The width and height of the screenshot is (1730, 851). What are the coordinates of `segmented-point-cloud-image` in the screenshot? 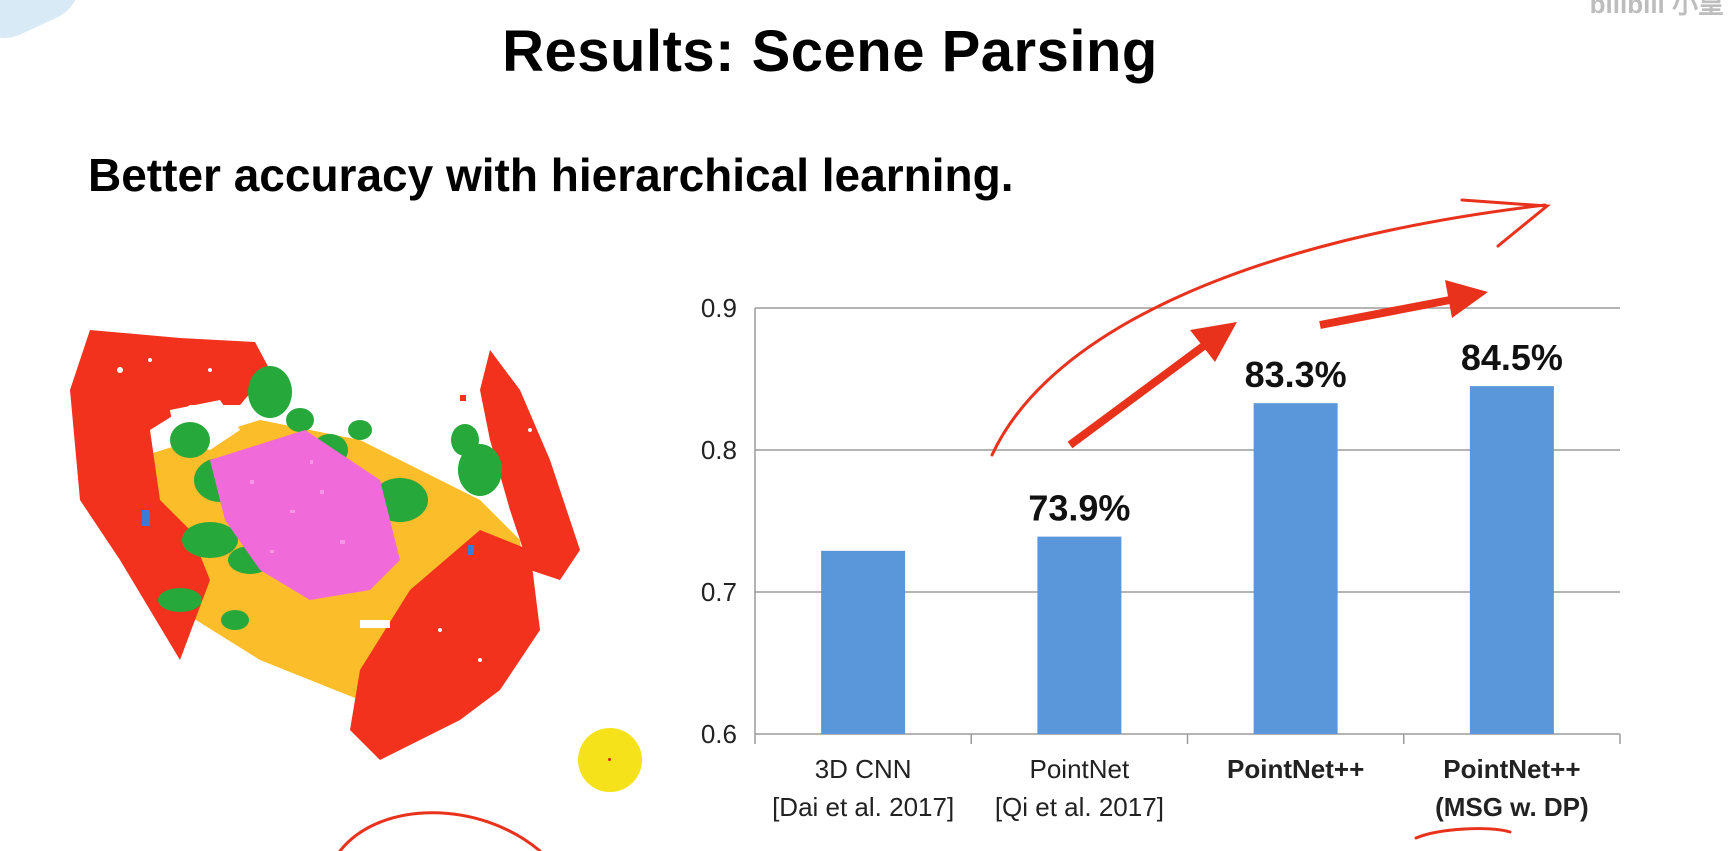 It's located at (325, 545).